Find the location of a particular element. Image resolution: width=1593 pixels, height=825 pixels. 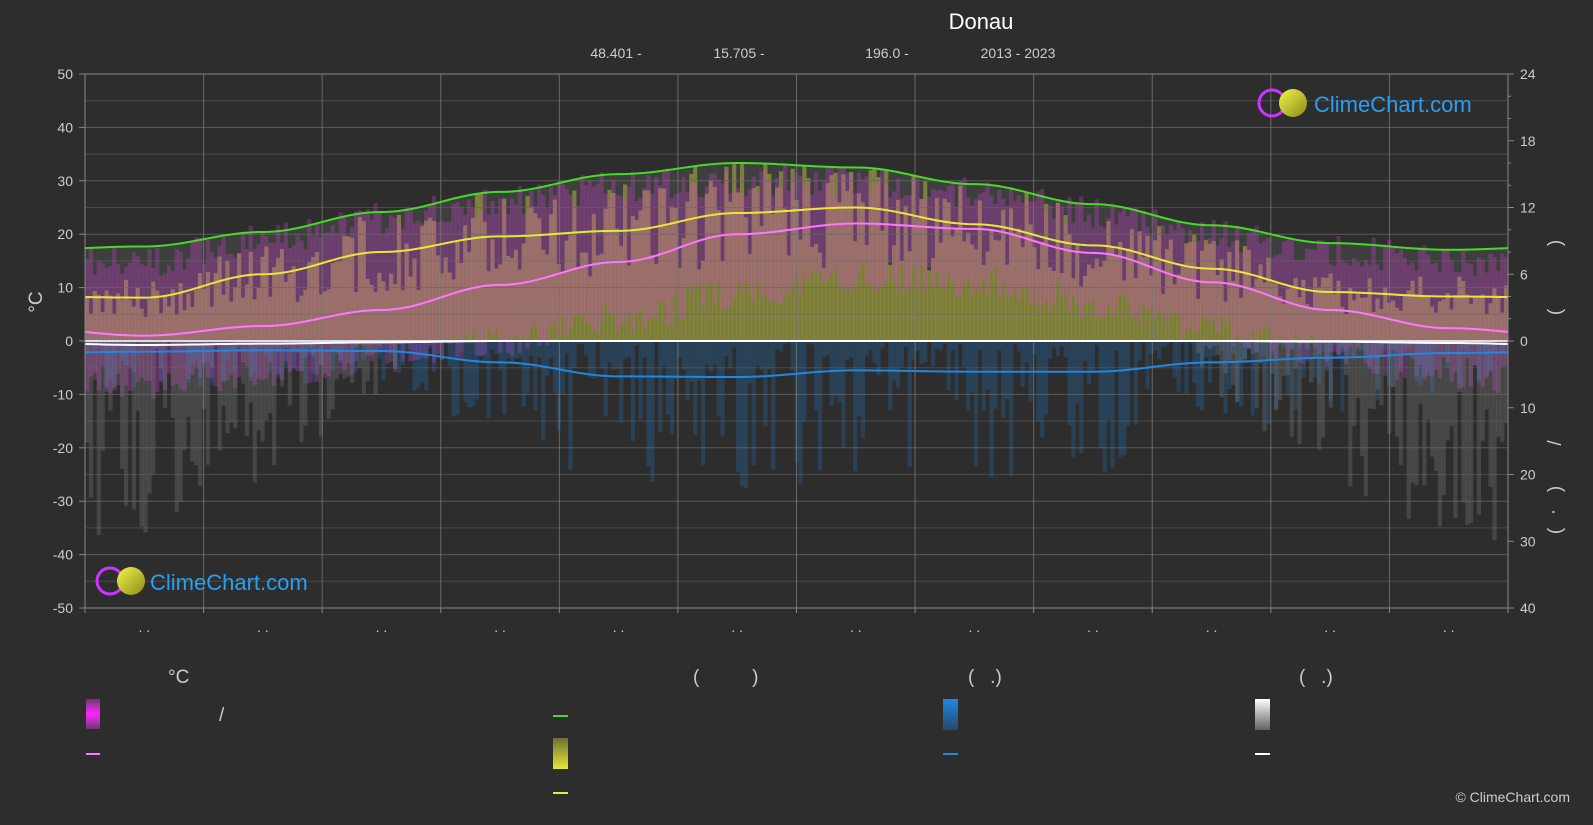

legend-snow-heading: ( .) is located at coordinates (1316, 677).